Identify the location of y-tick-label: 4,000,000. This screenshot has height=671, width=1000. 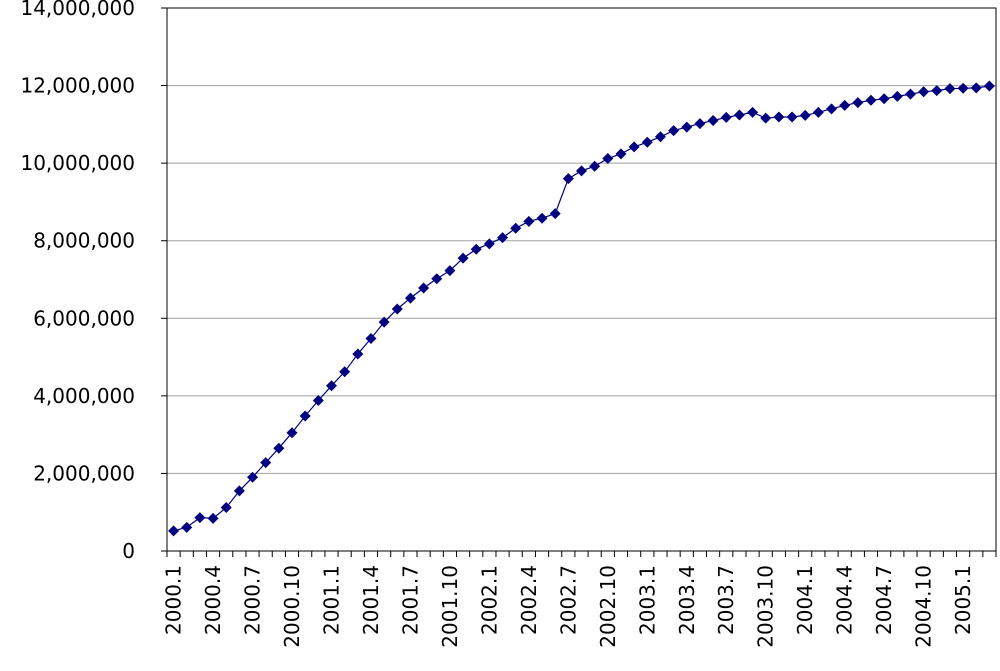
(84, 396).